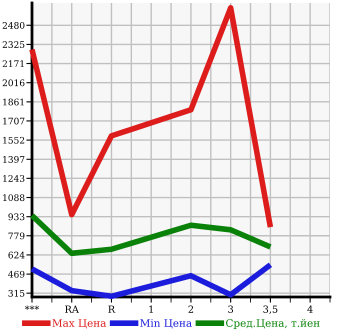  What do you see at coordinates (72, 309) in the screenshot?
I see `x-tick-label: RA` at bounding box center [72, 309].